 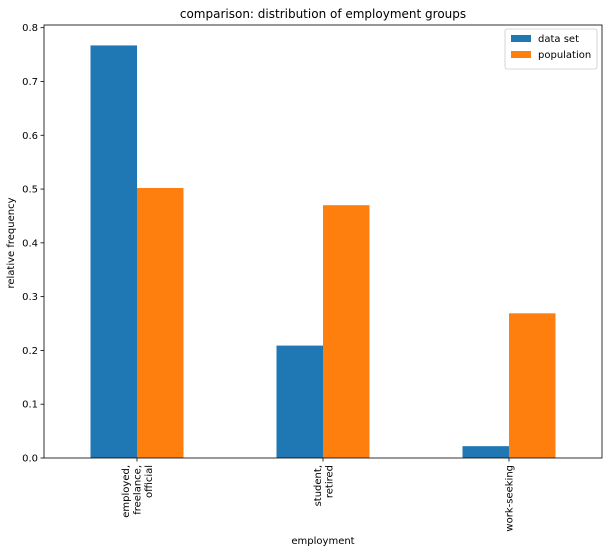 I want to click on y-tick-label: 0.0, so click(x=30, y=459).